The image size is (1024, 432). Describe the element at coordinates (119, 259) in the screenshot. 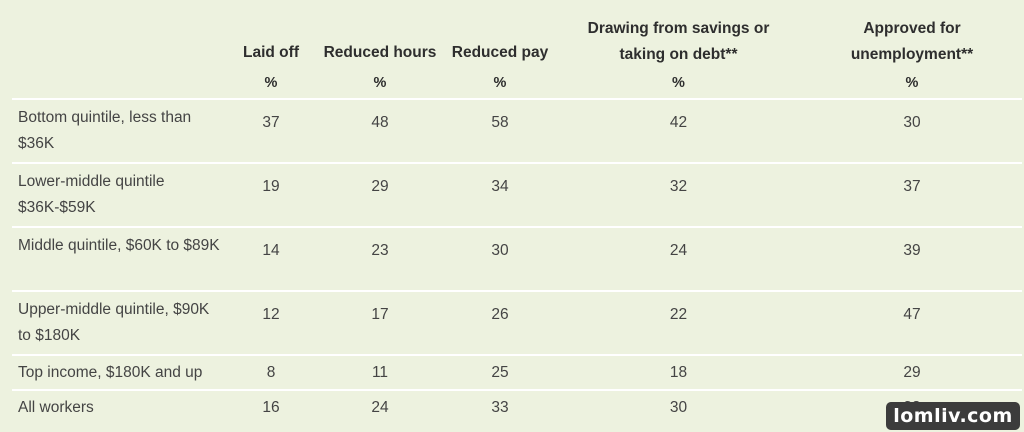

I see `row-label: Middle quintile, $60K to $89K` at that location.